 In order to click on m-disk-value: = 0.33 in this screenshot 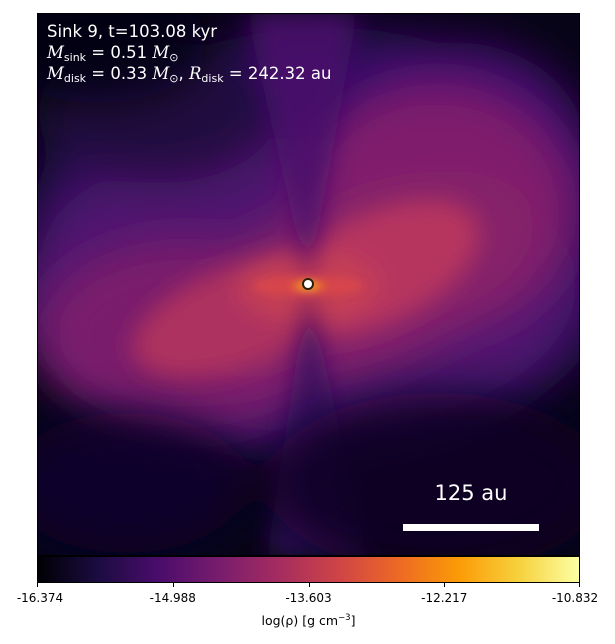, I will do `click(119, 73)`.